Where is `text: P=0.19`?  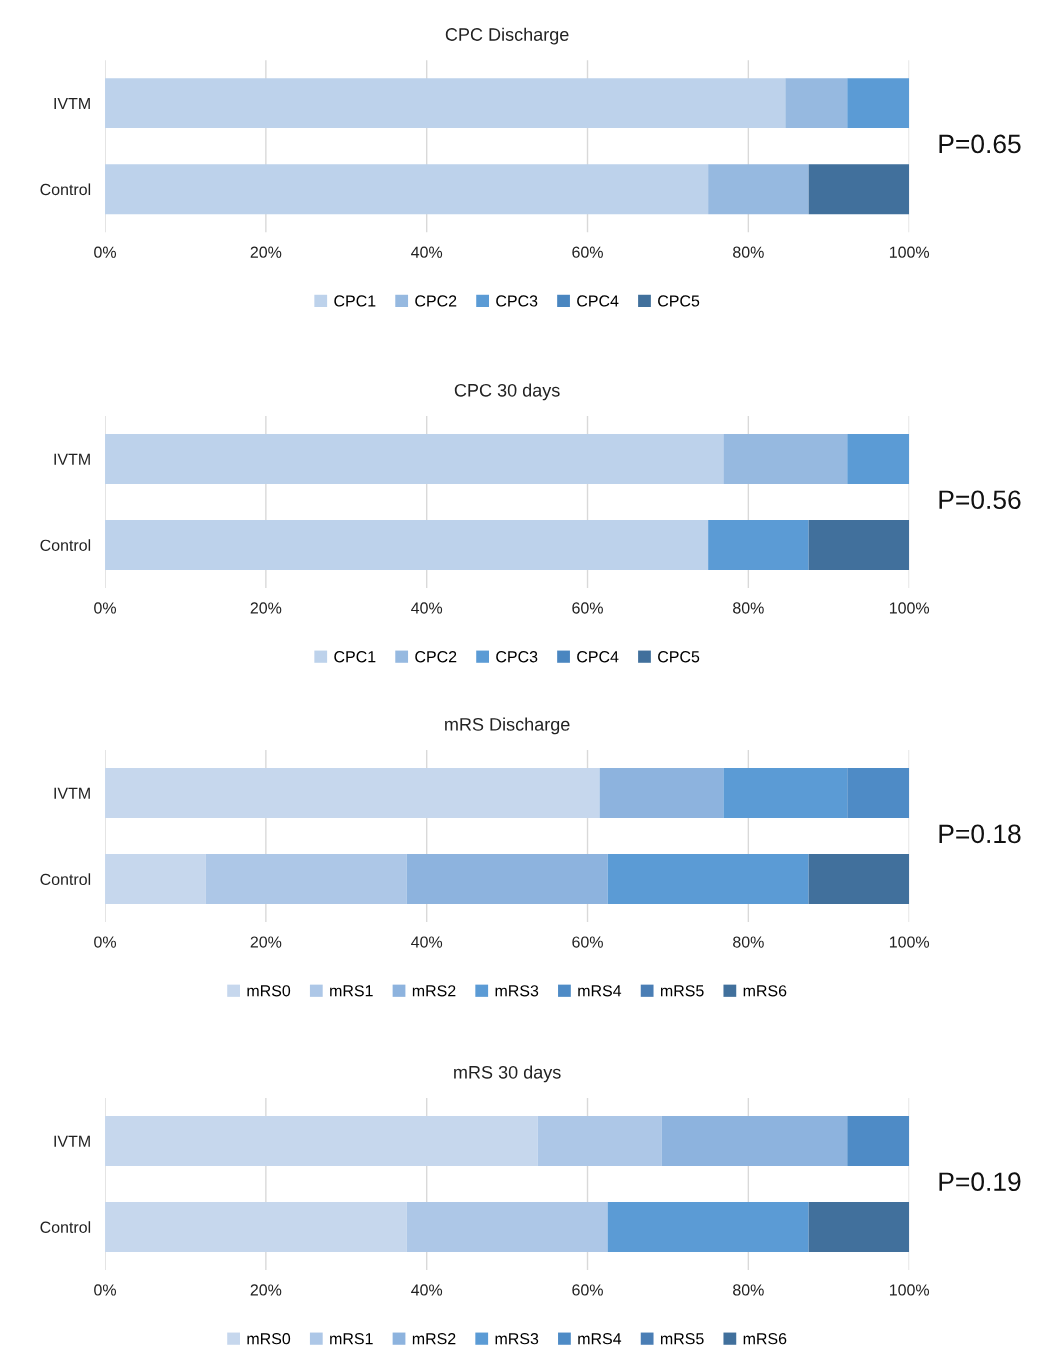
text: P=0.19 is located at coordinates (980, 1182).